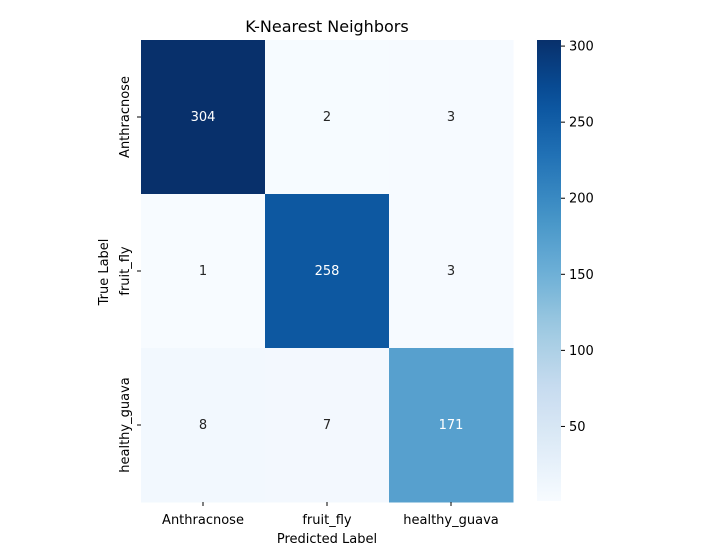 Image resolution: width=701 pixels, height=555 pixels. What do you see at coordinates (581, 351) in the screenshot?
I see `colorbar-tick-label: 100` at bounding box center [581, 351].